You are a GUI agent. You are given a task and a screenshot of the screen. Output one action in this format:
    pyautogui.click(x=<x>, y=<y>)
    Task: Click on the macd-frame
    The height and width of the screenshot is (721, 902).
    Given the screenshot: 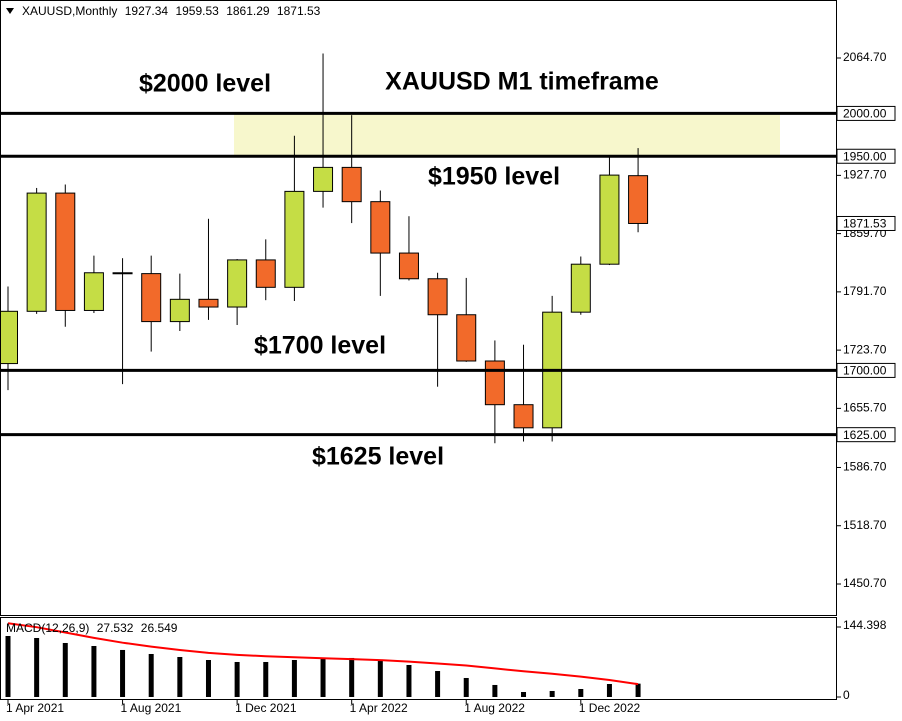 What is the action you would take?
    pyautogui.click(x=418, y=658)
    